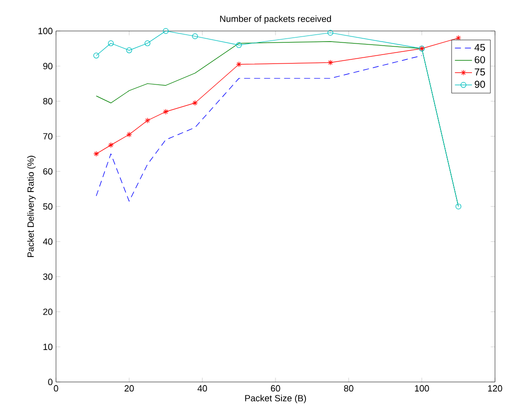 The height and width of the screenshot is (419, 507). Describe the element at coordinates (422, 388) in the screenshot. I see `x-tick-label: 100` at that location.